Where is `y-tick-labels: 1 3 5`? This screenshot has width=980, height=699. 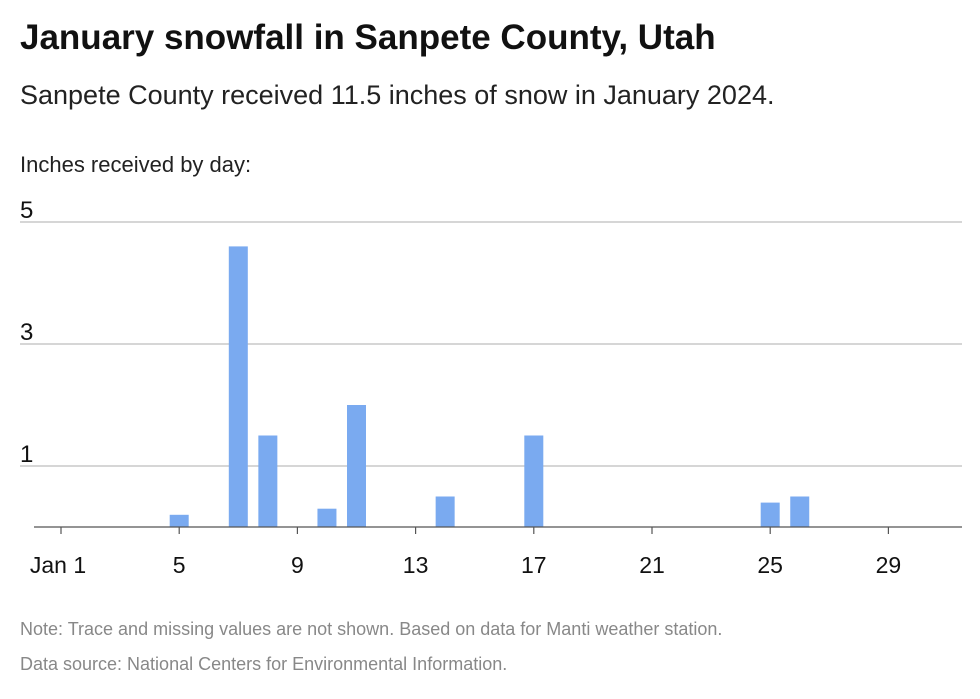 y-tick-labels: 1 3 5 is located at coordinates (26, 332).